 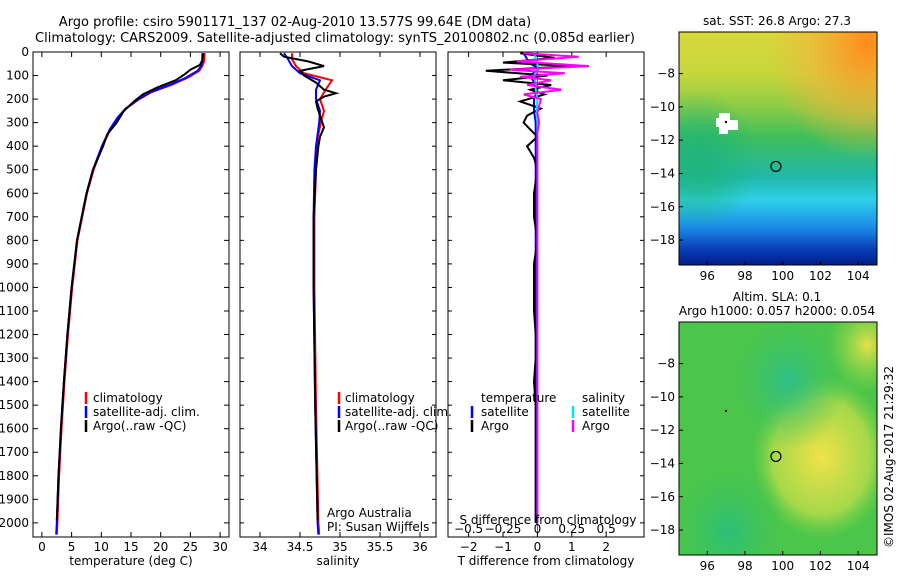 What do you see at coordinates (726, 411) in the screenshot?
I see `sla-argo-track-dot` at bounding box center [726, 411].